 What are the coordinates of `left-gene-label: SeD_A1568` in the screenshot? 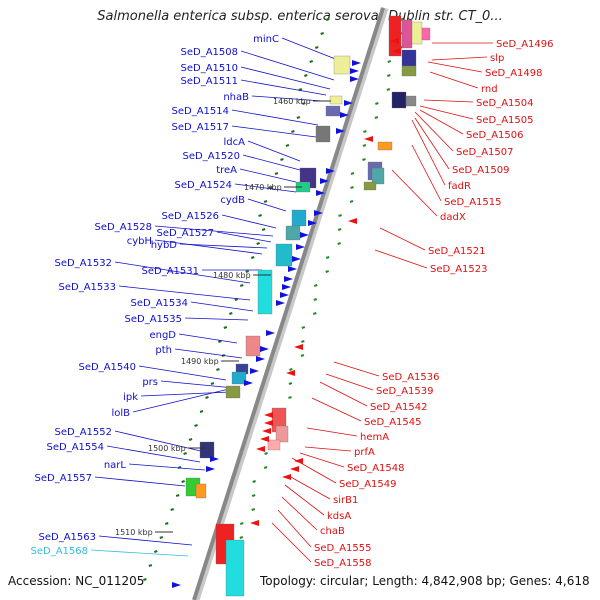 It's located at (60, 551).